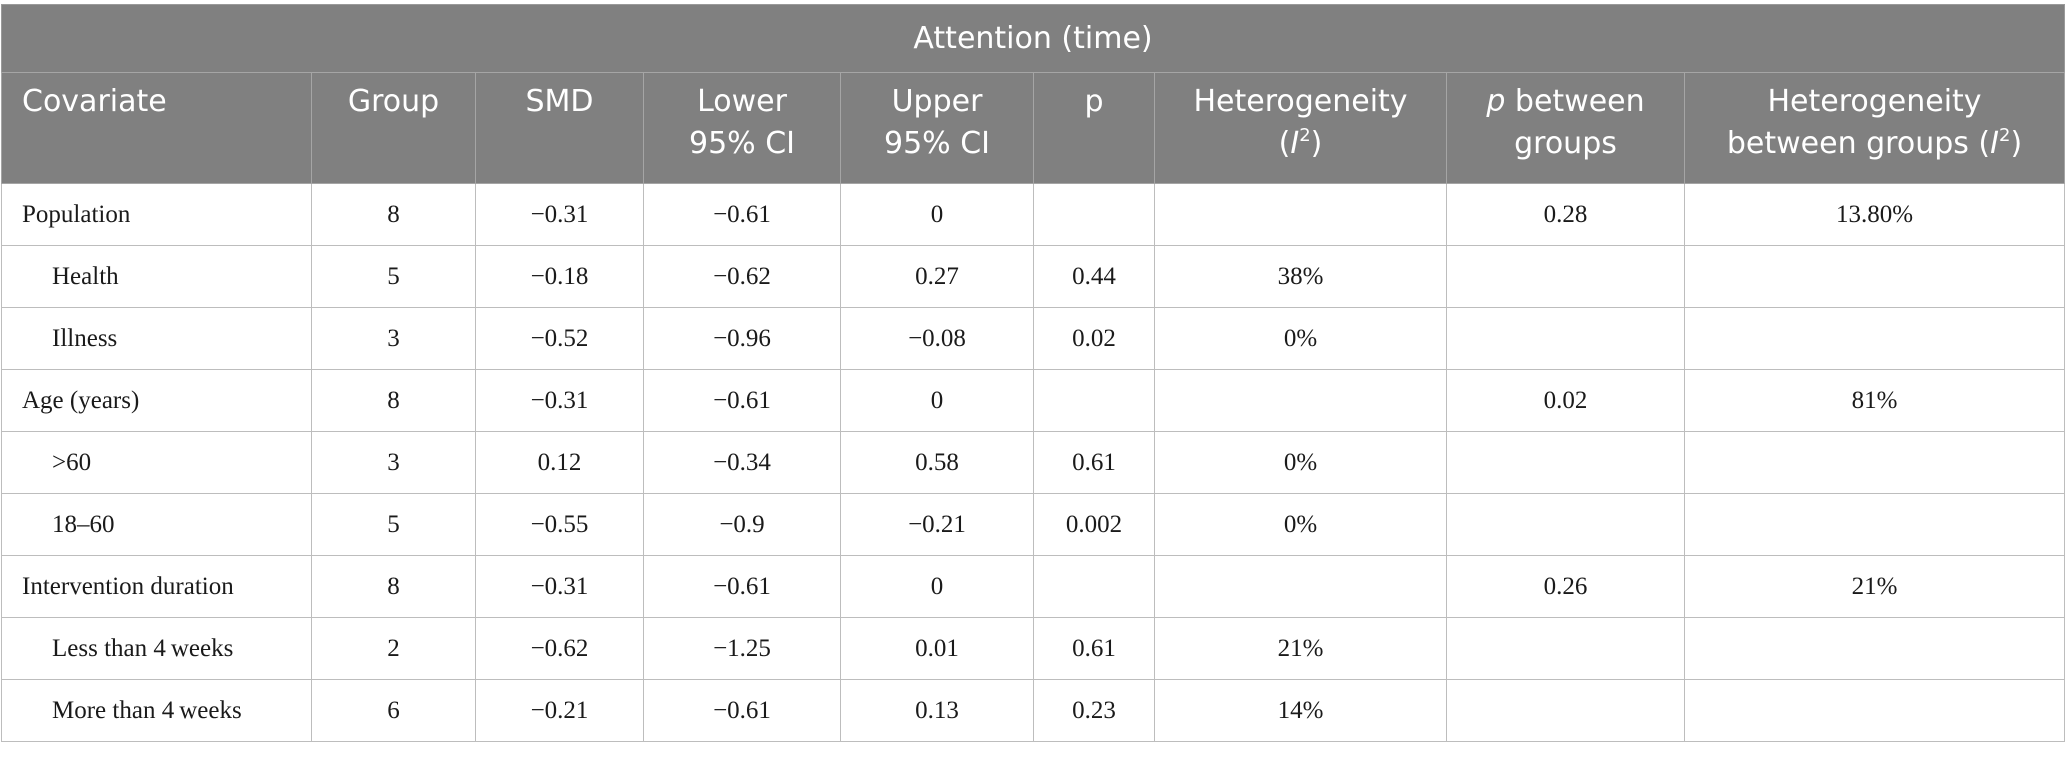 The height and width of the screenshot is (760, 2067). Describe the element at coordinates (1305, 135) in the screenshot. I see `header-heterogeneity-sup: 2` at that location.